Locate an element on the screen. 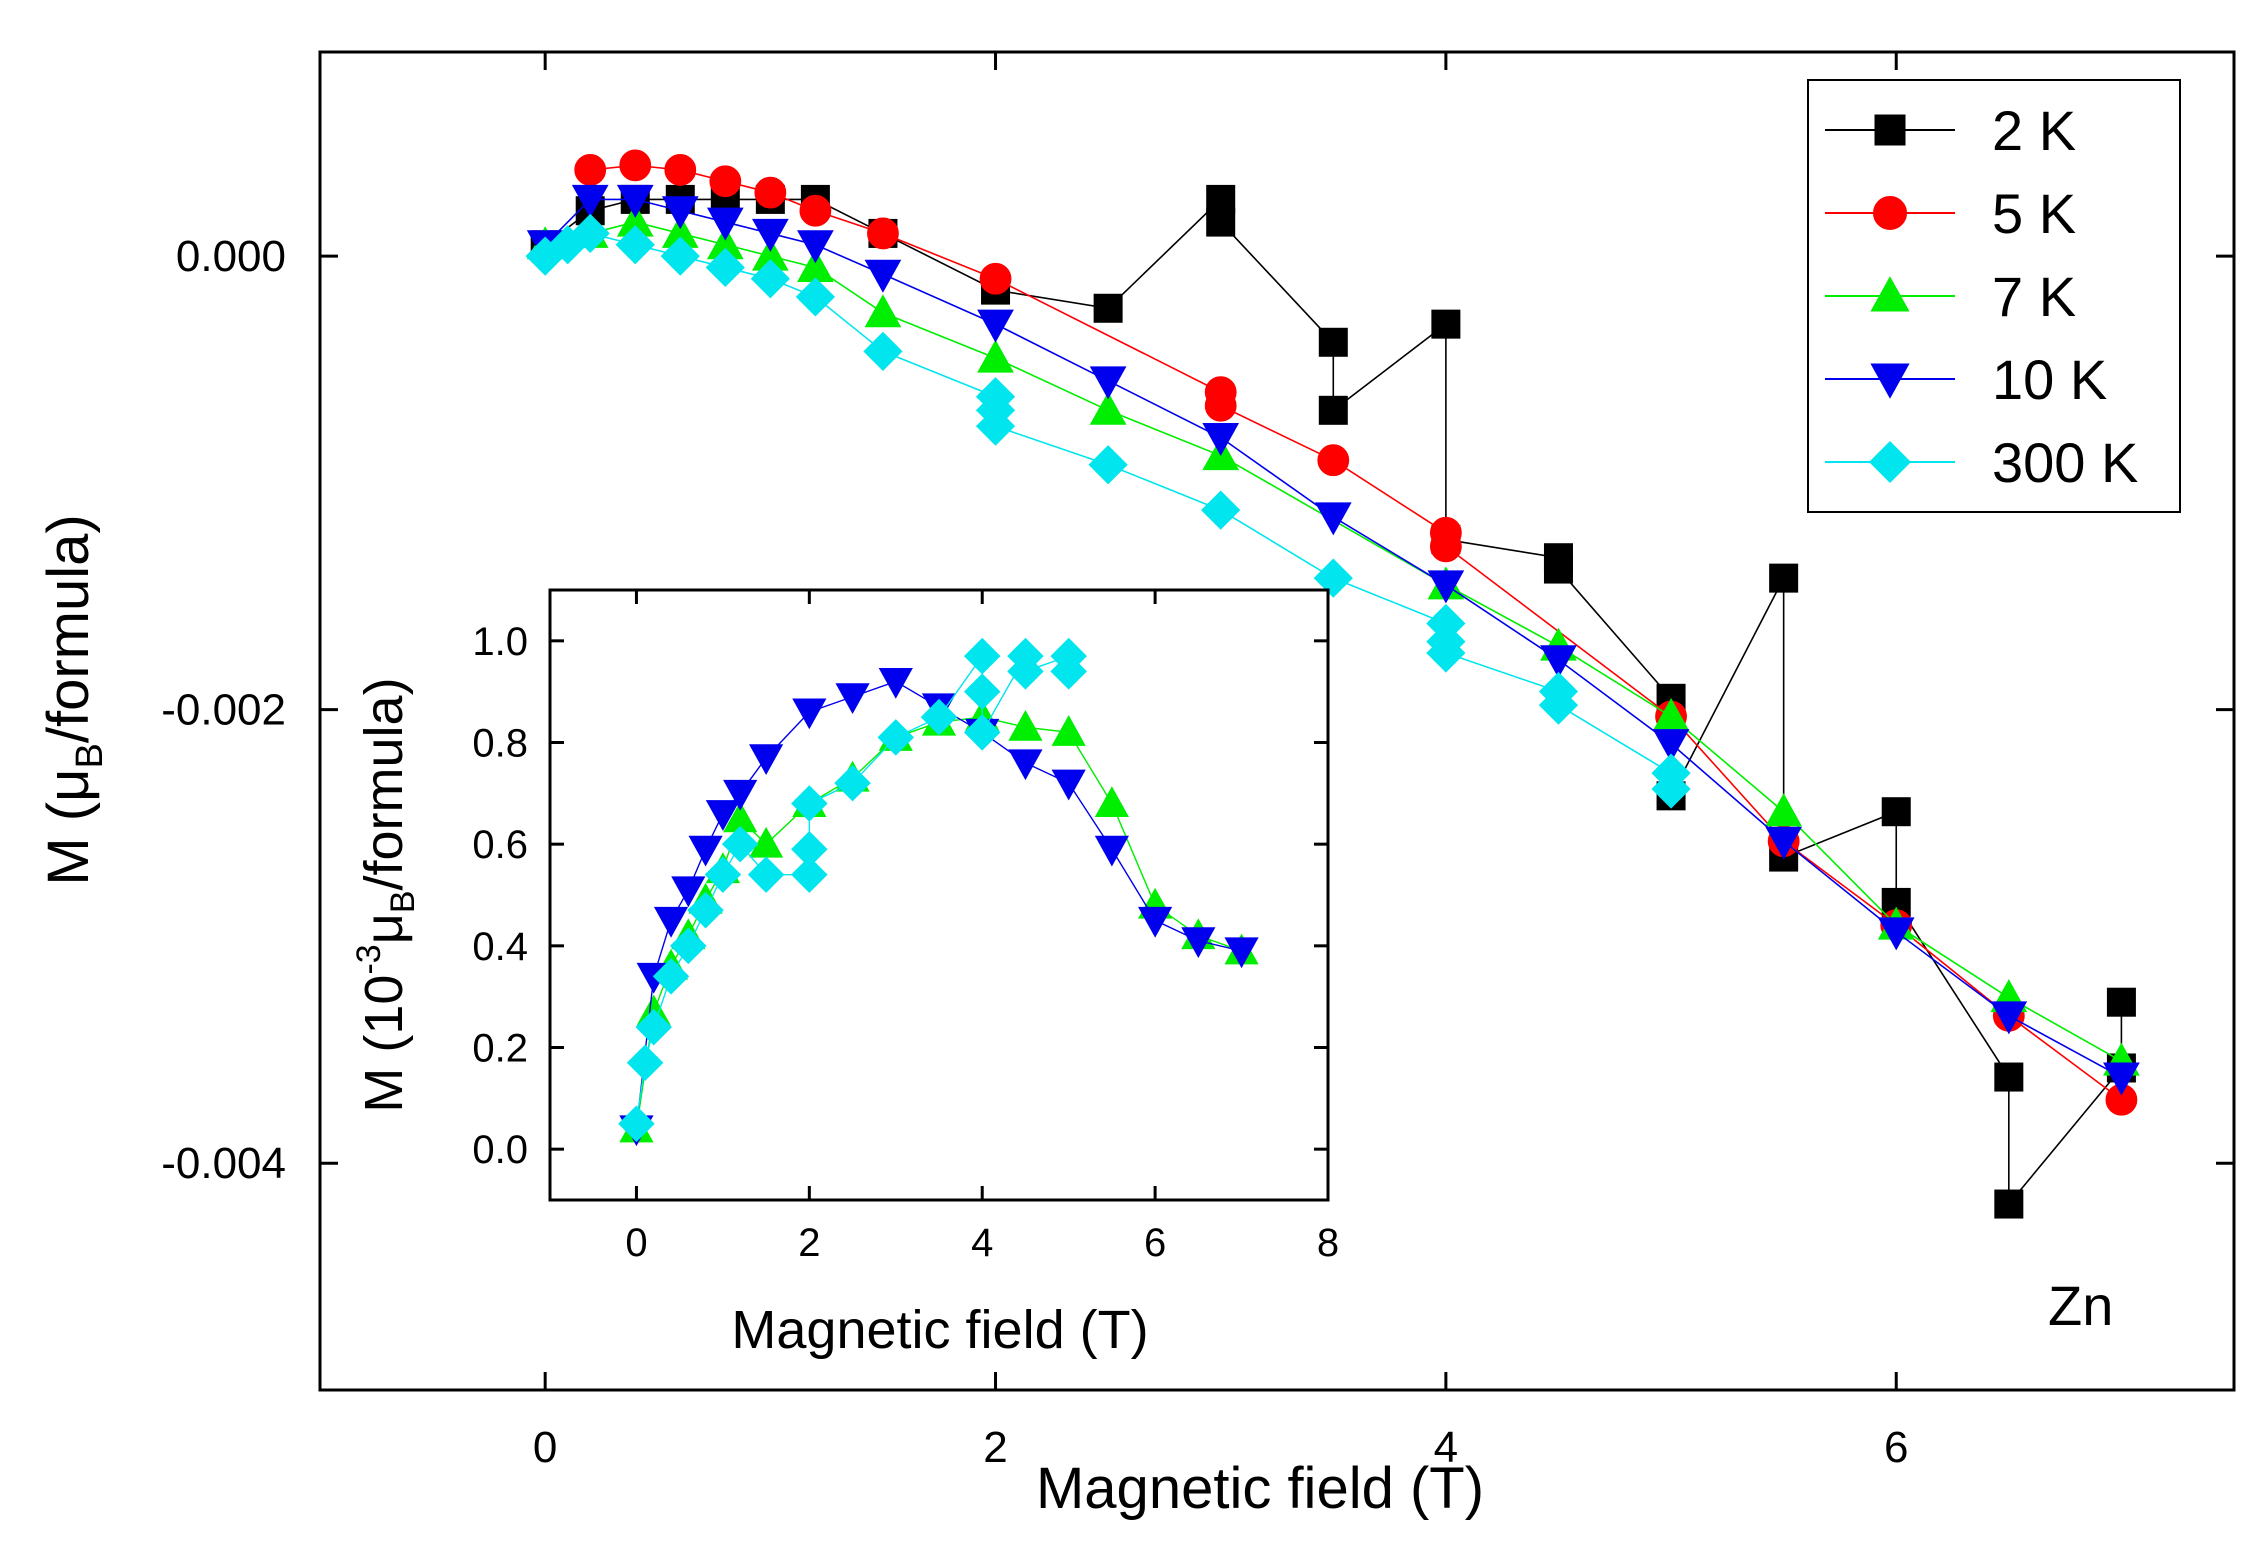  inset-x-tick-label: 6 is located at coordinates (1155, 1243).